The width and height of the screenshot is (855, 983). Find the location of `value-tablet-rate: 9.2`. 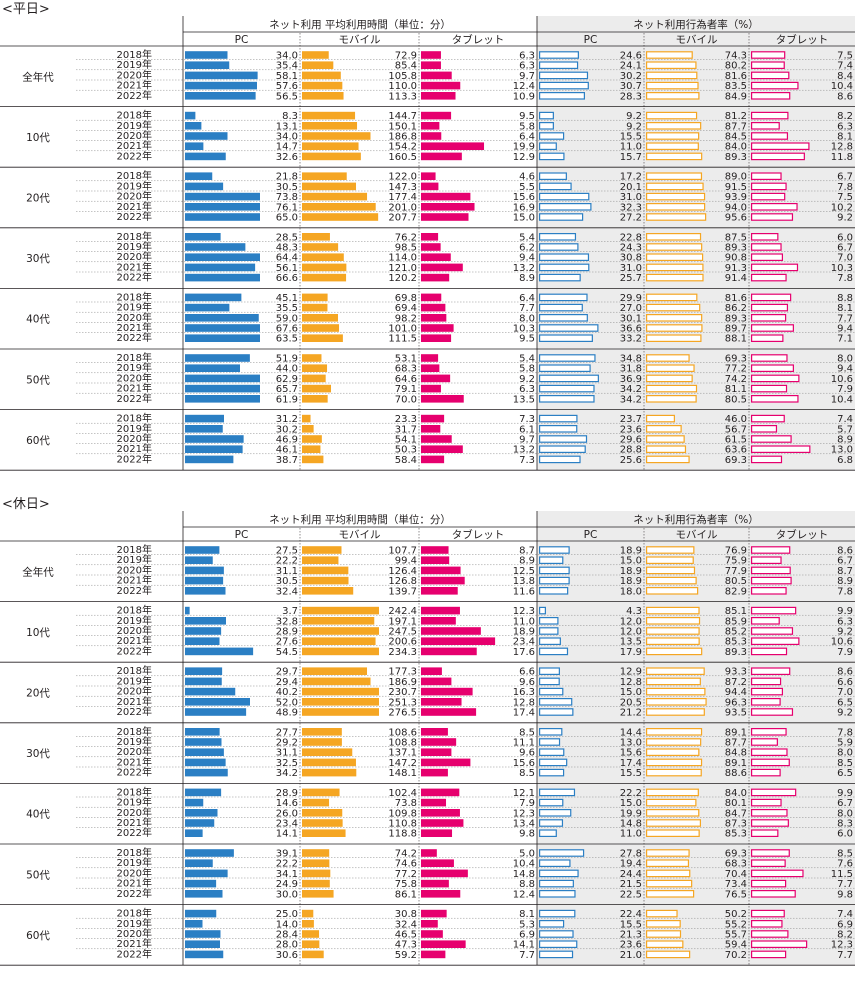

value-tablet-rate: 9.2 is located at coordinates (845, 632).